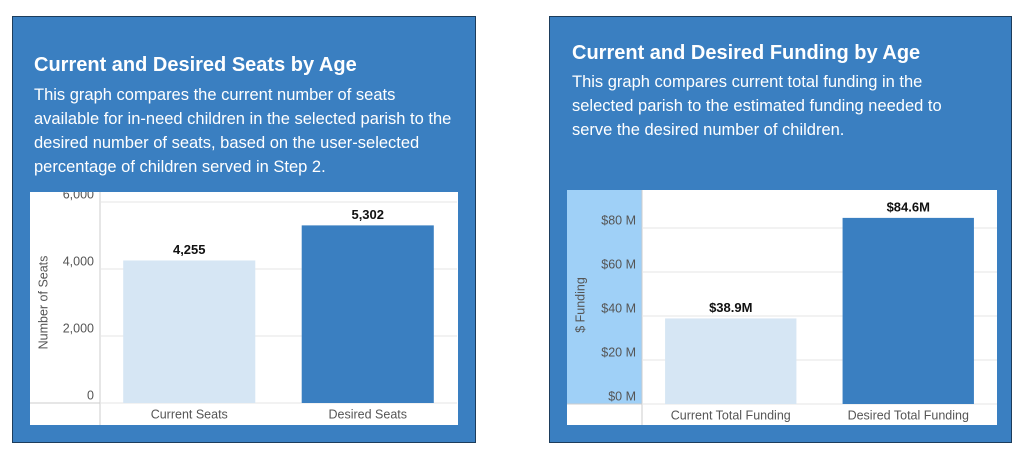  I want to click on value-label: 5,302, so click(367, 214).